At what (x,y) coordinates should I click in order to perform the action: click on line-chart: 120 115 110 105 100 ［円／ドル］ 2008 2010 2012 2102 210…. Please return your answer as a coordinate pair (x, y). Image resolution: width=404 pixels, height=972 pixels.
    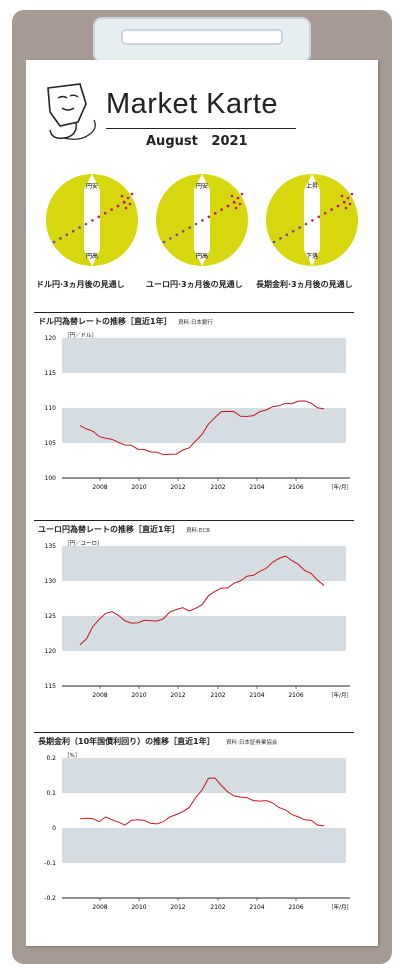
    Looking at the image, I should click on (198, 411).